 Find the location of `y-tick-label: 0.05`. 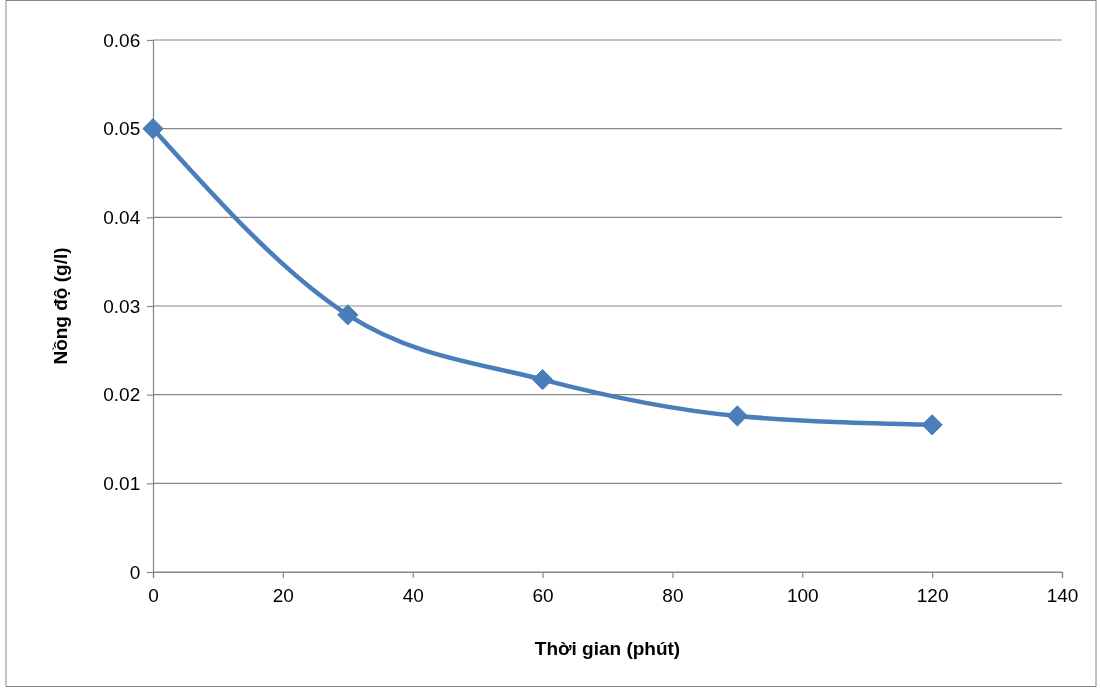

y-tick-label: 0.05 is located at coordinates (122, 129).